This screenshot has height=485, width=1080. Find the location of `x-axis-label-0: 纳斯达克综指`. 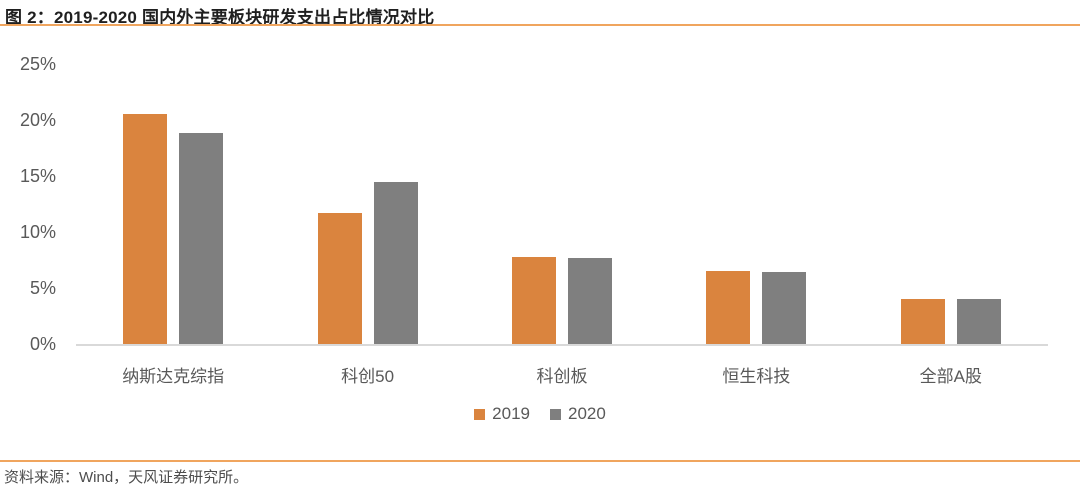

x-axis-label-0: 纳斯达克综指 is located at coordinates (173, 376).